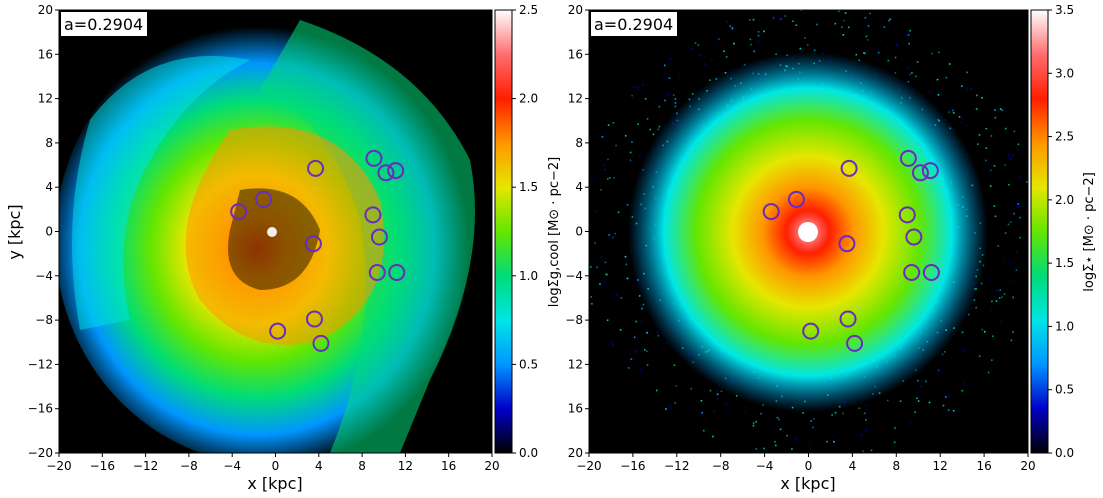  Describe the element at coordinates (1061, 231) in the screenshot. I see `stellar-colorbar-ticks: 3.5 3.0 2.5 2.0 1.5 1.0 0.5 0.0` at that location.